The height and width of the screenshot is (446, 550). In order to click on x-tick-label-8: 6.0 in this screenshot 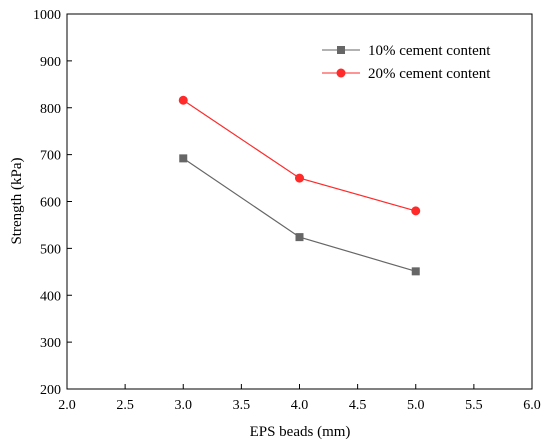, I will do `click(532, 405)`.